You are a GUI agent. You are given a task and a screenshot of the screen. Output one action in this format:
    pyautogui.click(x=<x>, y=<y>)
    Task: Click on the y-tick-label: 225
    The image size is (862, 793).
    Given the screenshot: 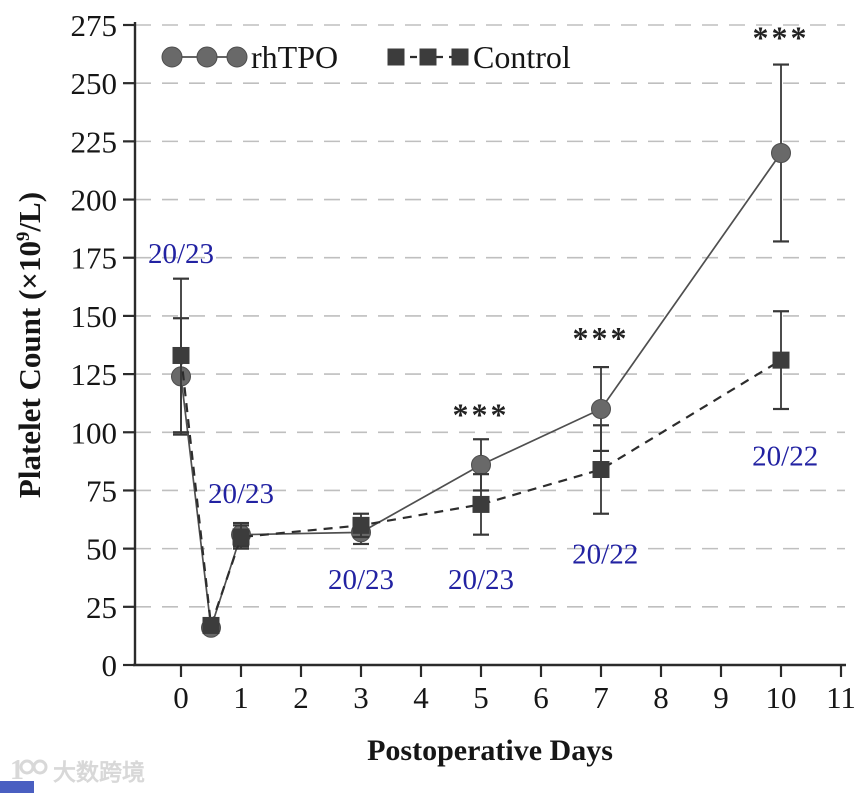 What is the action you would take?
    pyautogui.click(x=94, y=141)
    